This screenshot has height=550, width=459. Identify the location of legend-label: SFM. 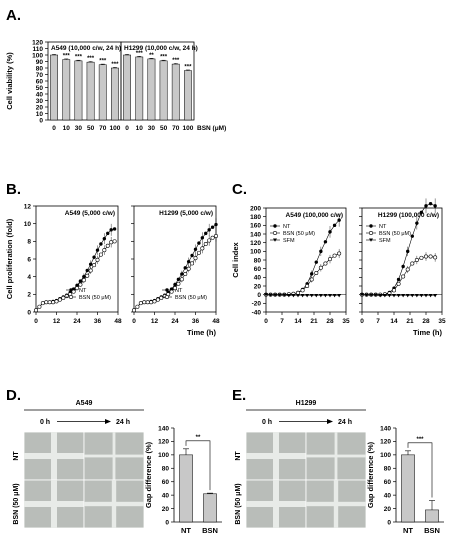
(289, 241).